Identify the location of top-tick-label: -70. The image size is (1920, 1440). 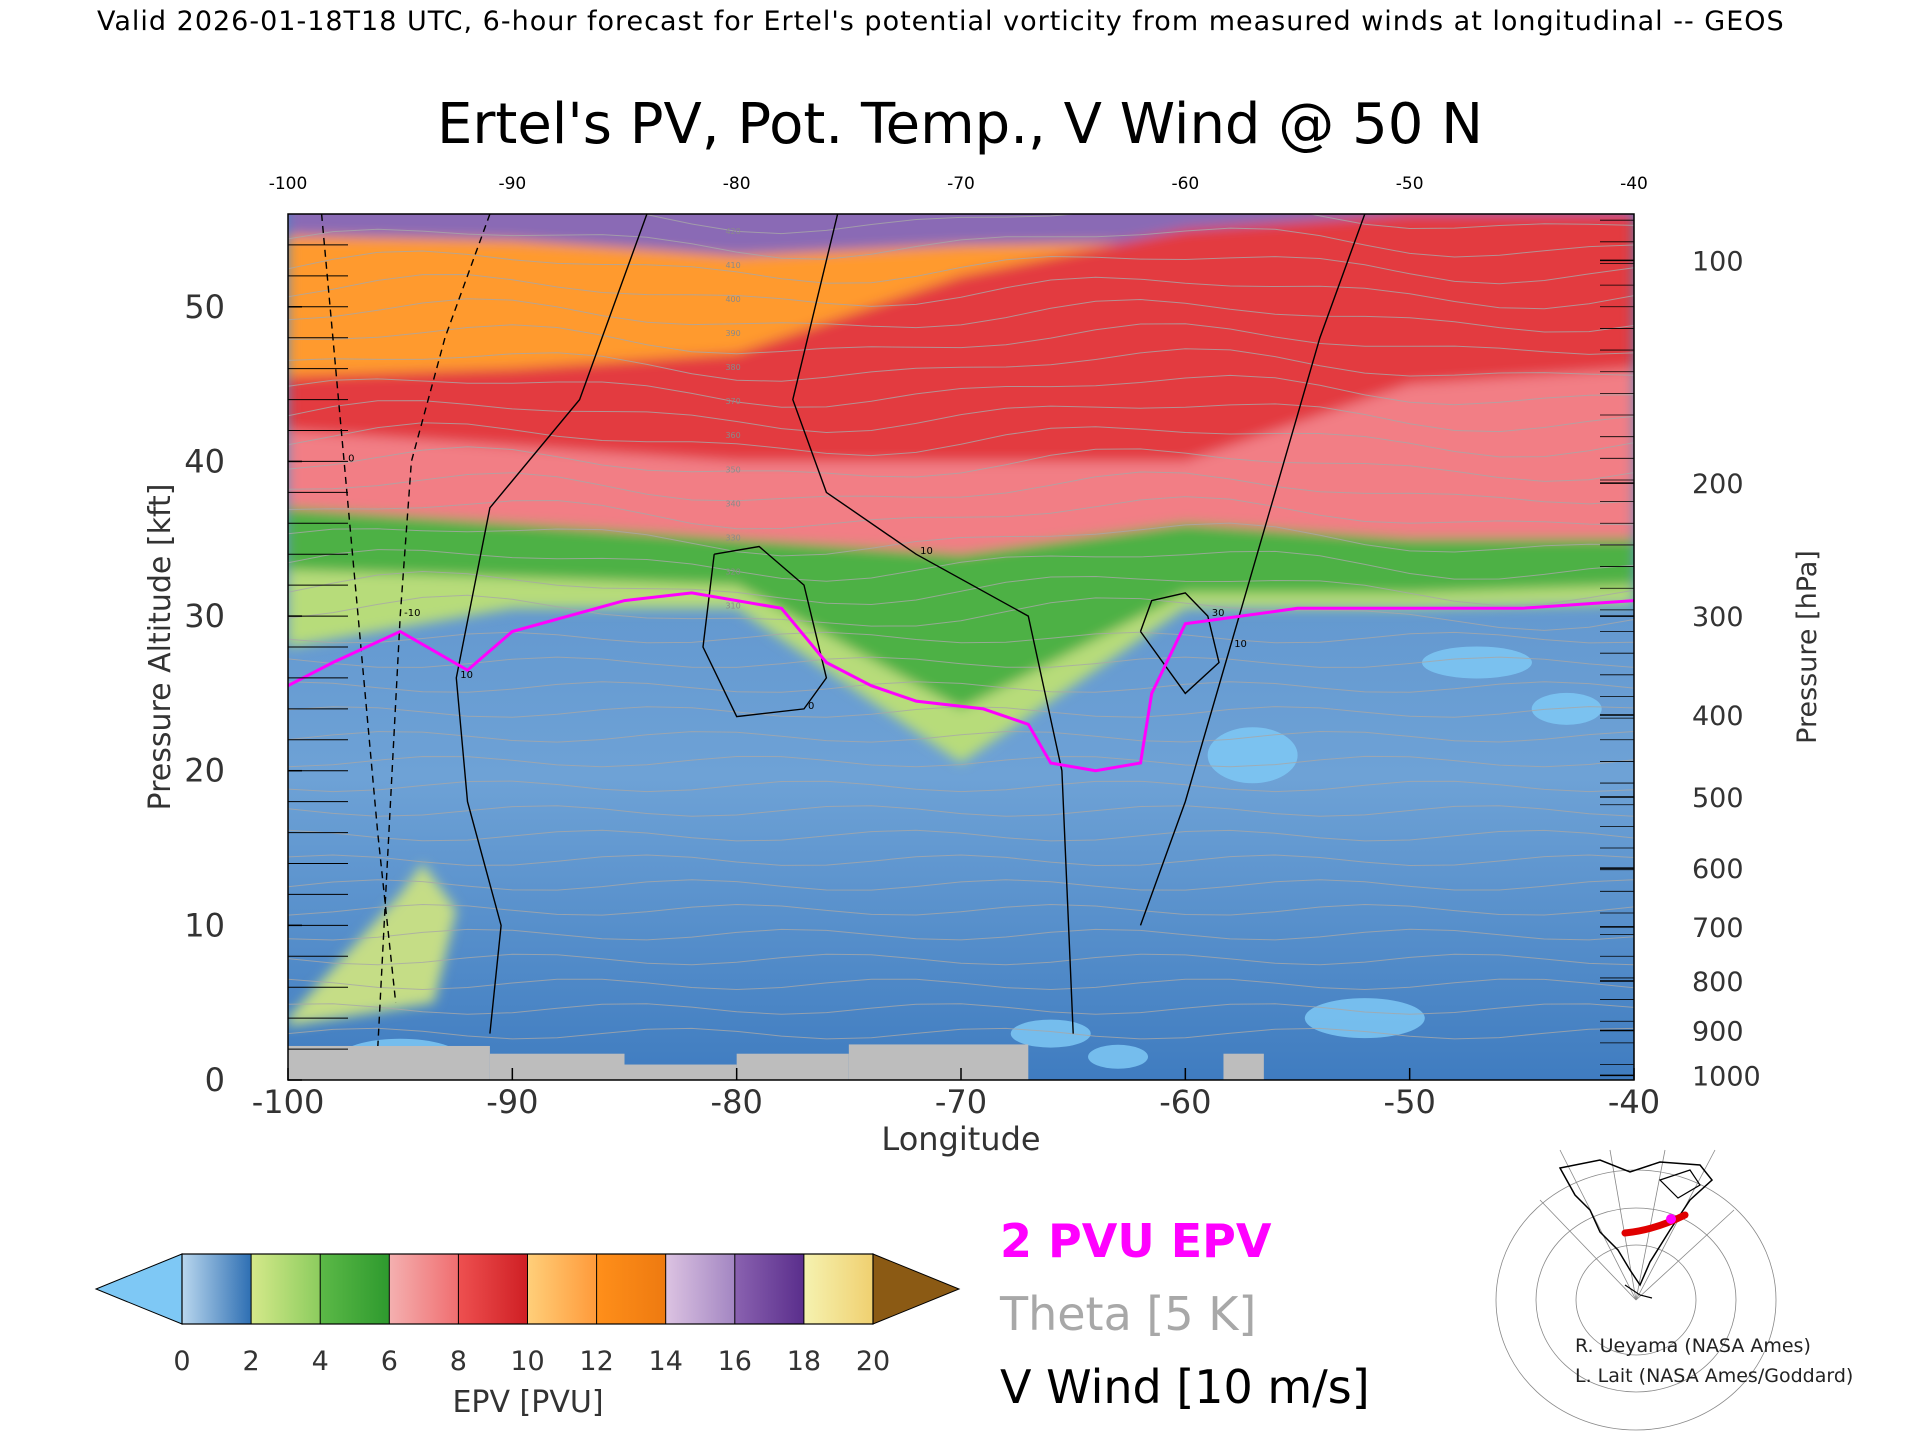
(961, 184).